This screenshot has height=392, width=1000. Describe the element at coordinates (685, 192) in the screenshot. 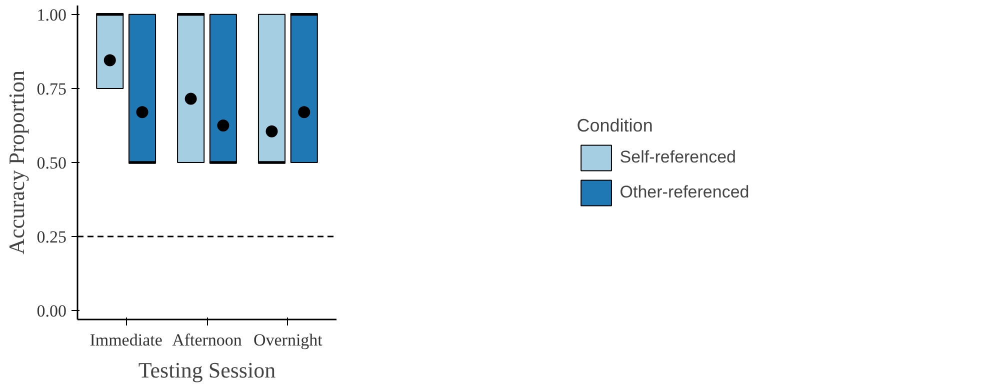

I see `legend-label: Other-referenced` at that location.